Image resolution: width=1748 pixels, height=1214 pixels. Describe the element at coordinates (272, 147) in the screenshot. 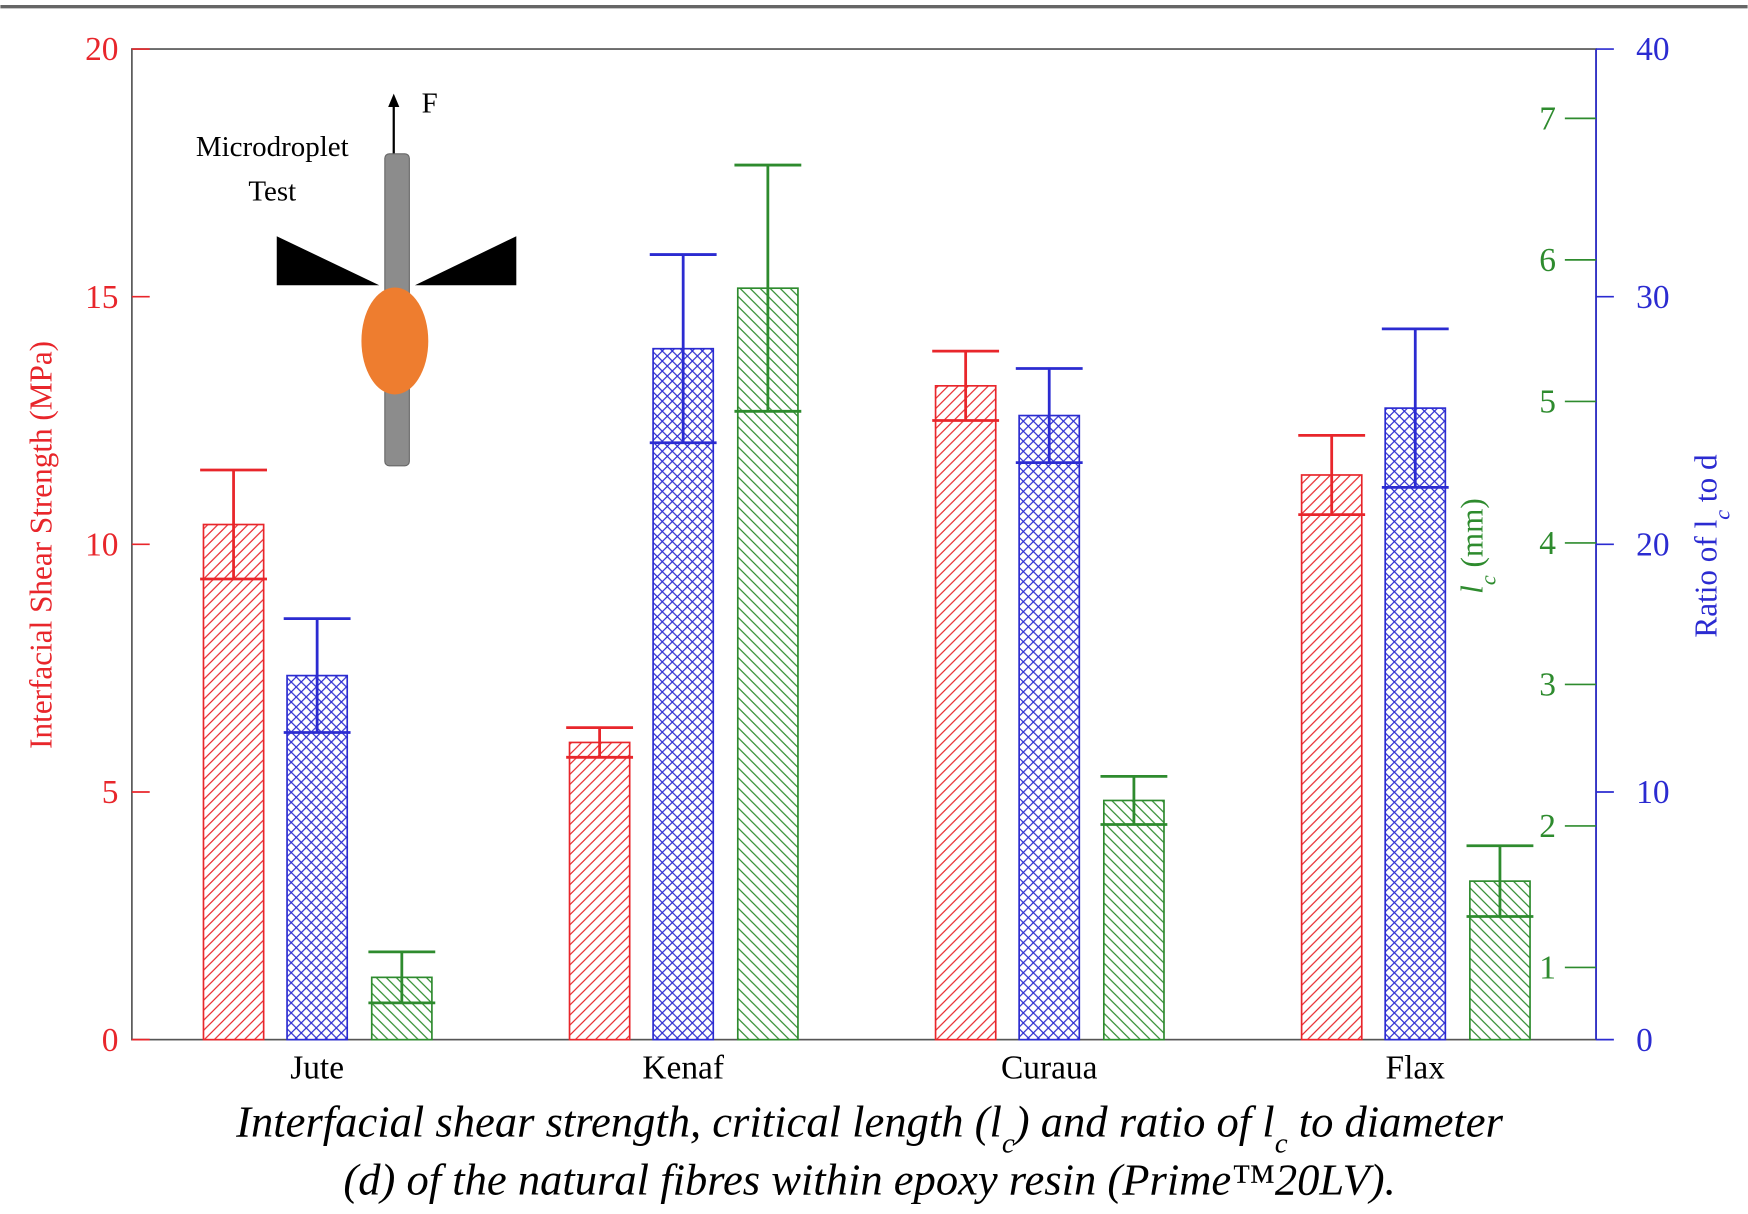

I see `inset-label: Microdroplet` at that location.